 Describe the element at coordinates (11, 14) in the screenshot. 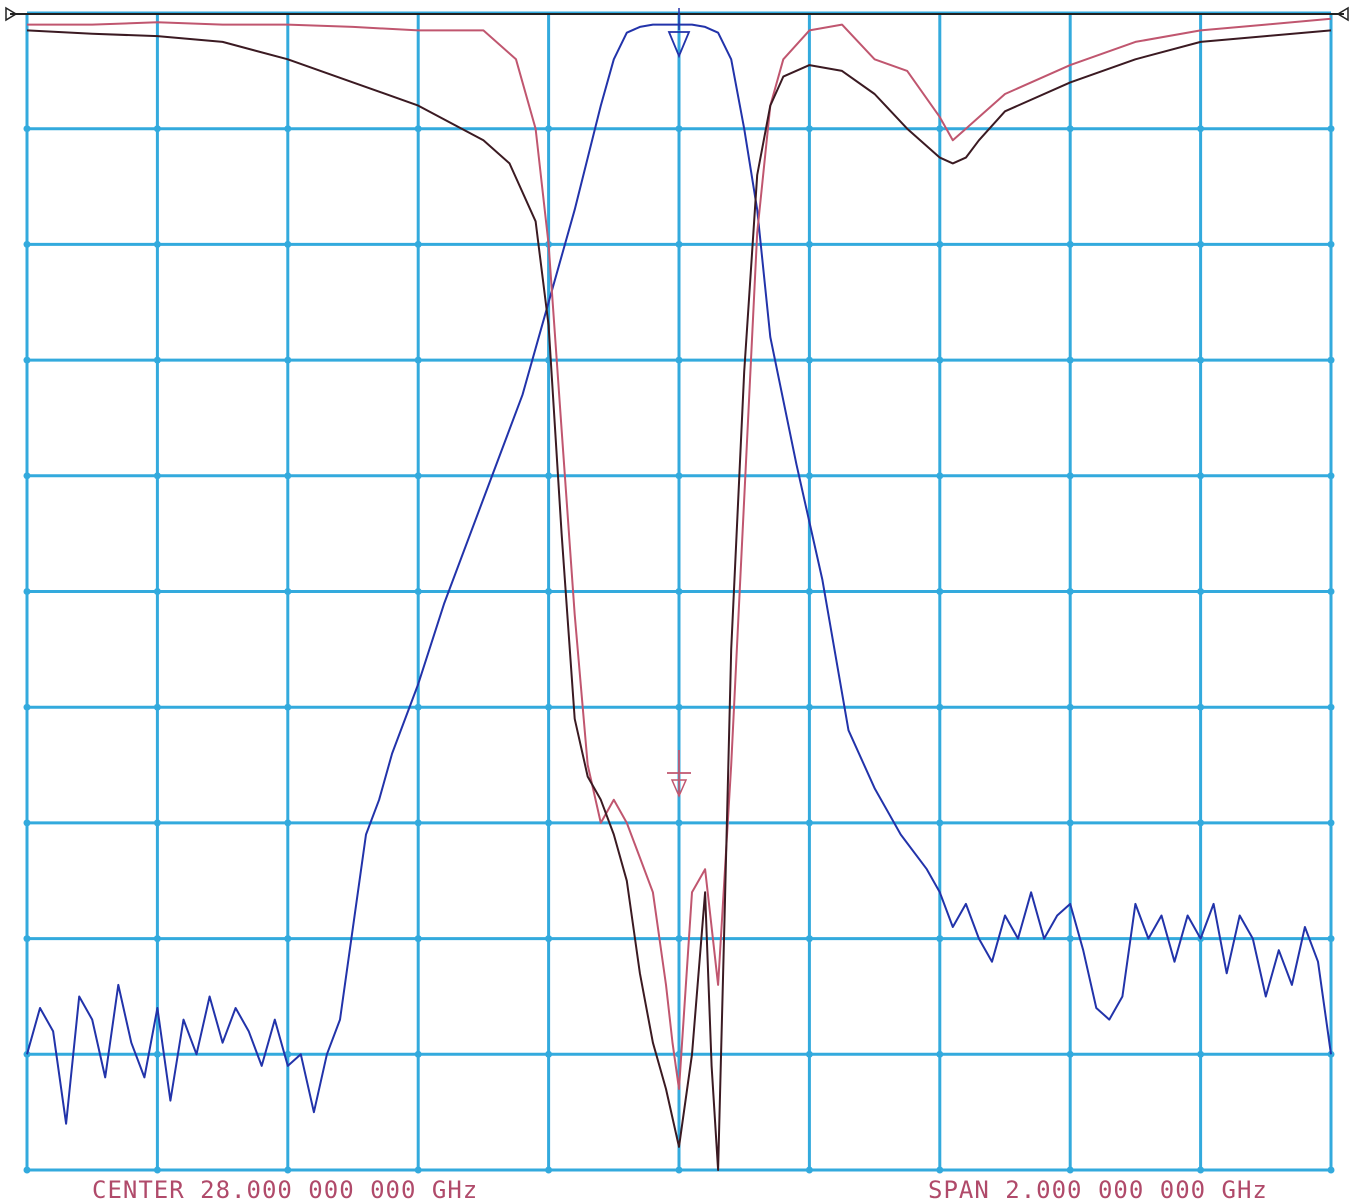

I see `left-reference-arrow-icon` at that location.